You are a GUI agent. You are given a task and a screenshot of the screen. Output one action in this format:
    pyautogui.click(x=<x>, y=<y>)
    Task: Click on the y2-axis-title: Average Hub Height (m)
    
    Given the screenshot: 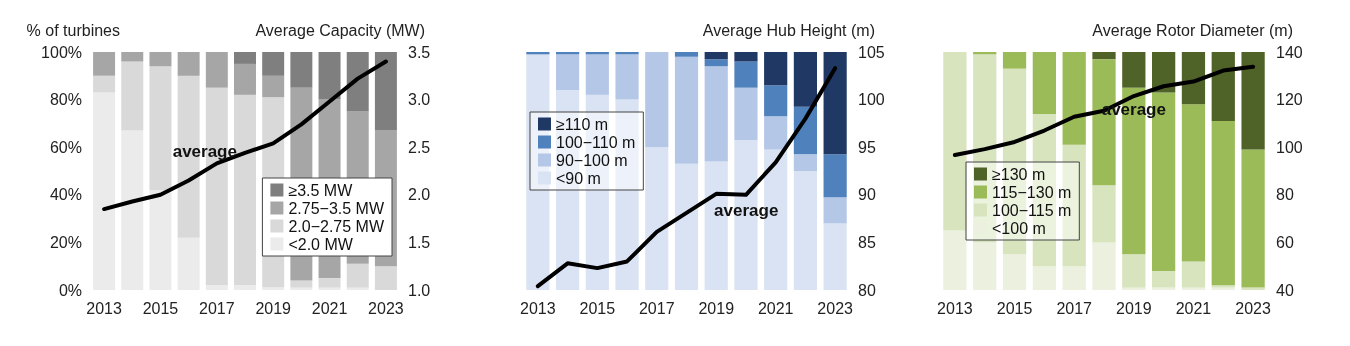 What is the action you would take?
    pyautogui.click(x=788, y=30)
    